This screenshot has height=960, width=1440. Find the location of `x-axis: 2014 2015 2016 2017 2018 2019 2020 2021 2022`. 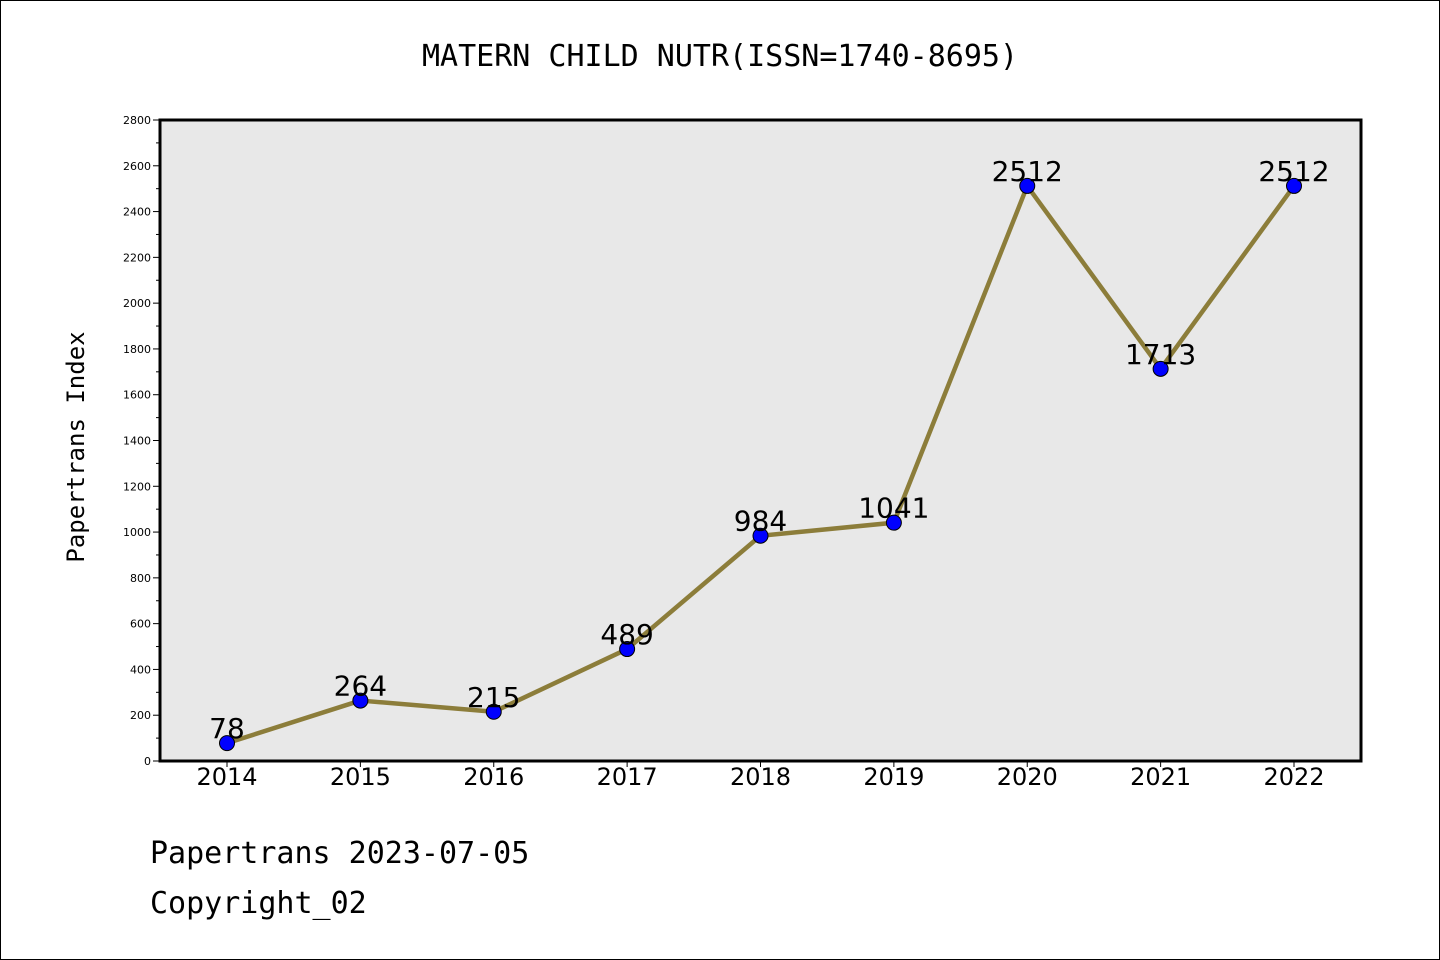

x-axis: 2014 2015 2016 2017 2018 2019 2020 2021 2022 is located at coordinates (760, 776).